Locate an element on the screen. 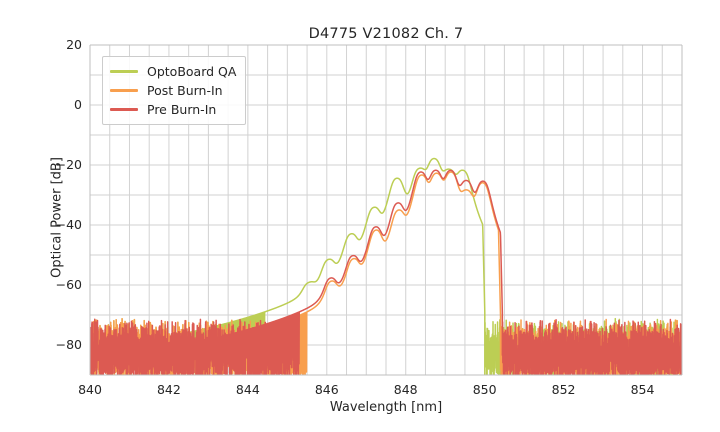 The width and height of the screenshot is (720, 432). legend-item: Post Burn-In is located at coordinates (173, 90).